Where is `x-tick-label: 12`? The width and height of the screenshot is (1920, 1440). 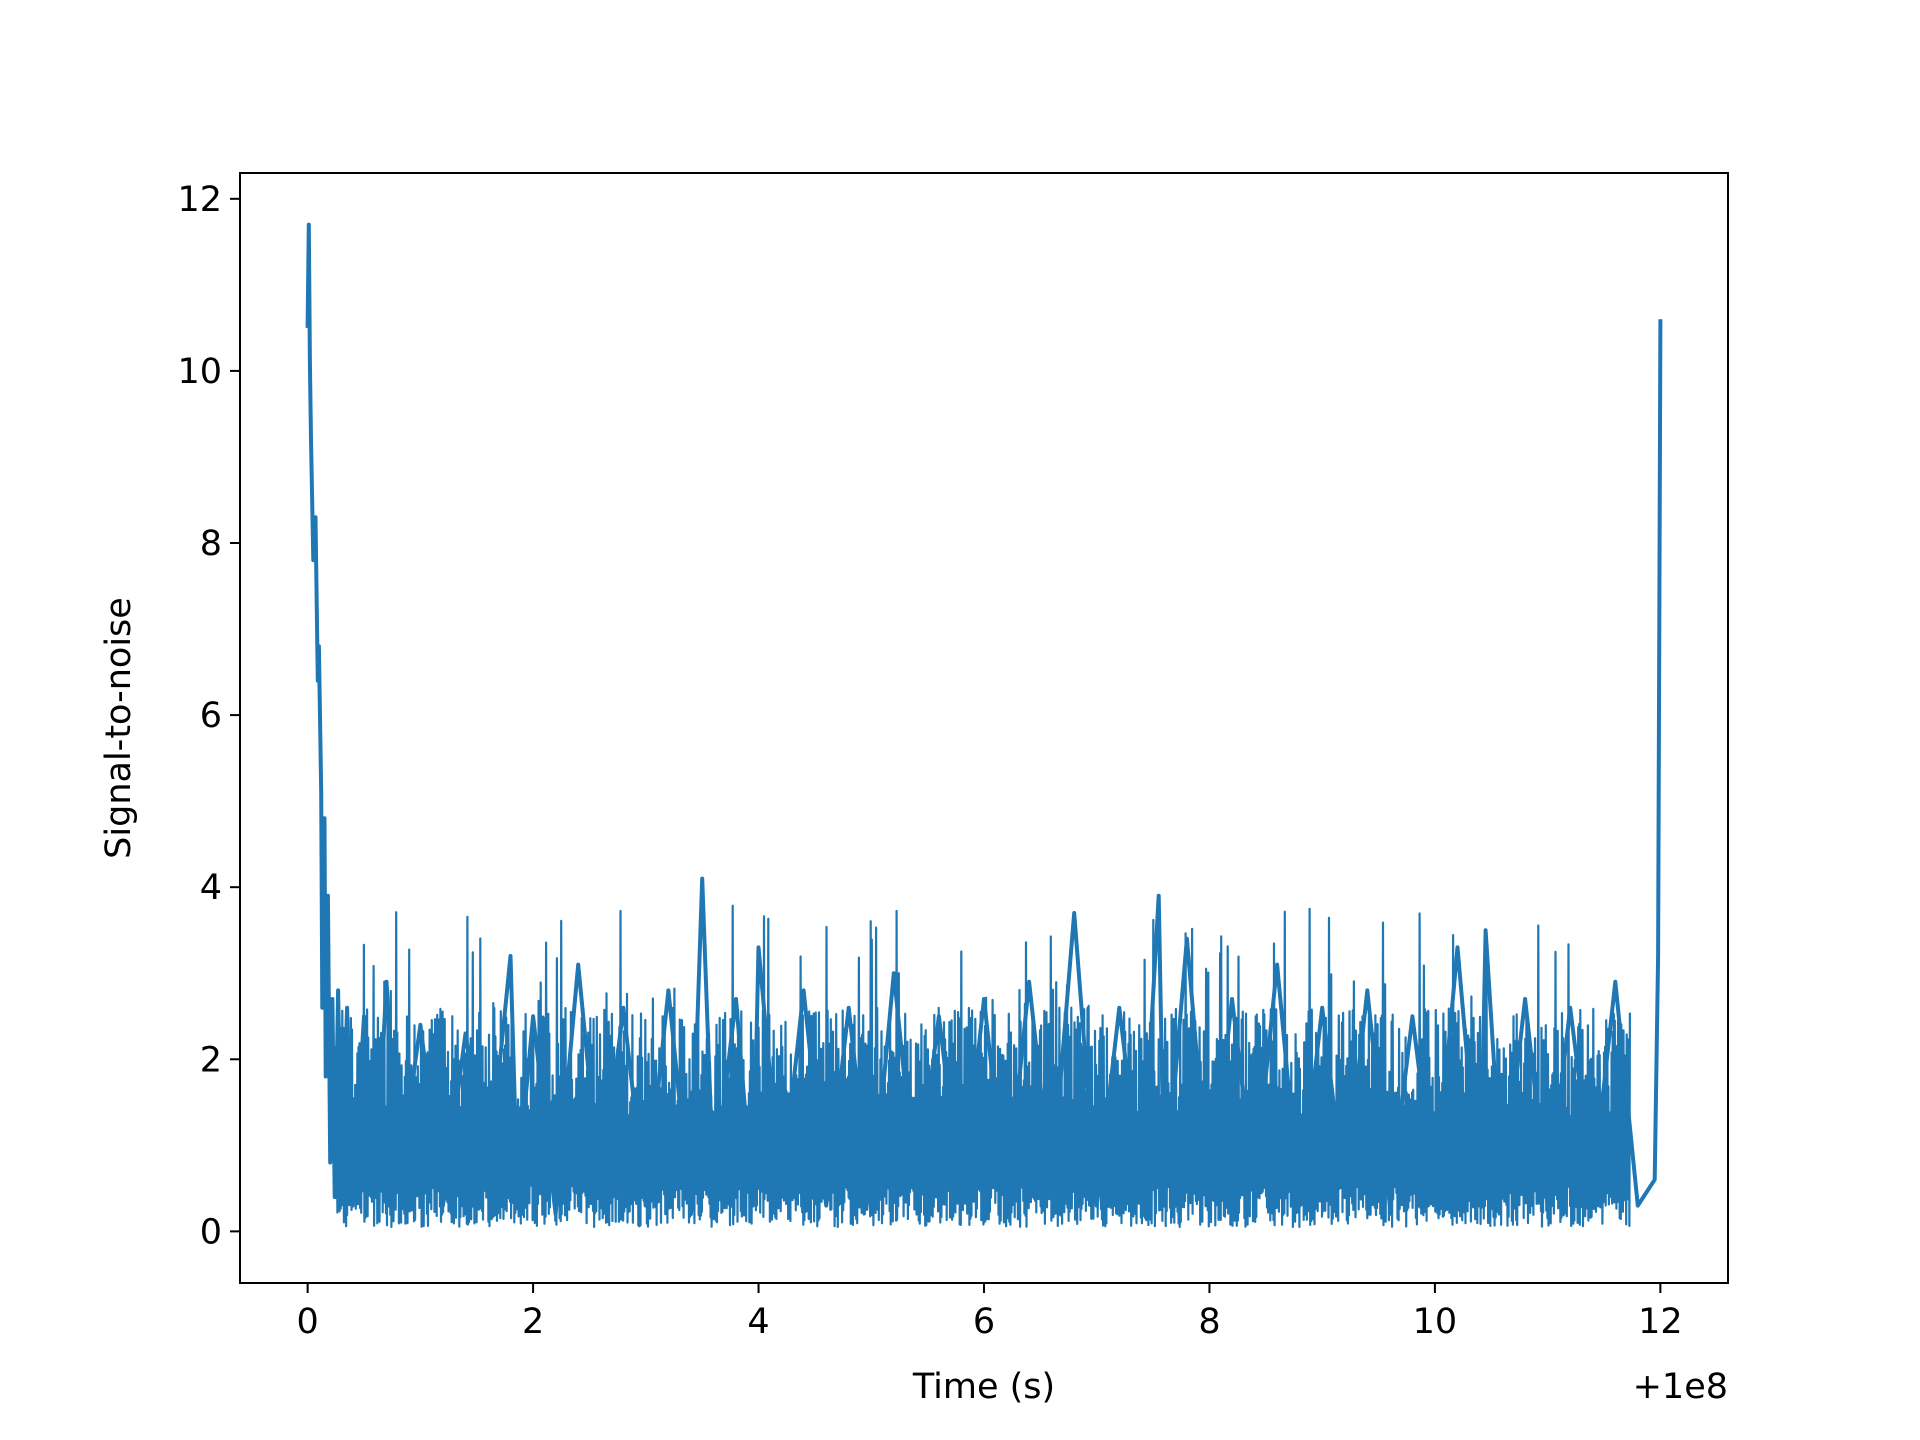 x-tick-label: 12 is located at coordinates (1660, 1322).